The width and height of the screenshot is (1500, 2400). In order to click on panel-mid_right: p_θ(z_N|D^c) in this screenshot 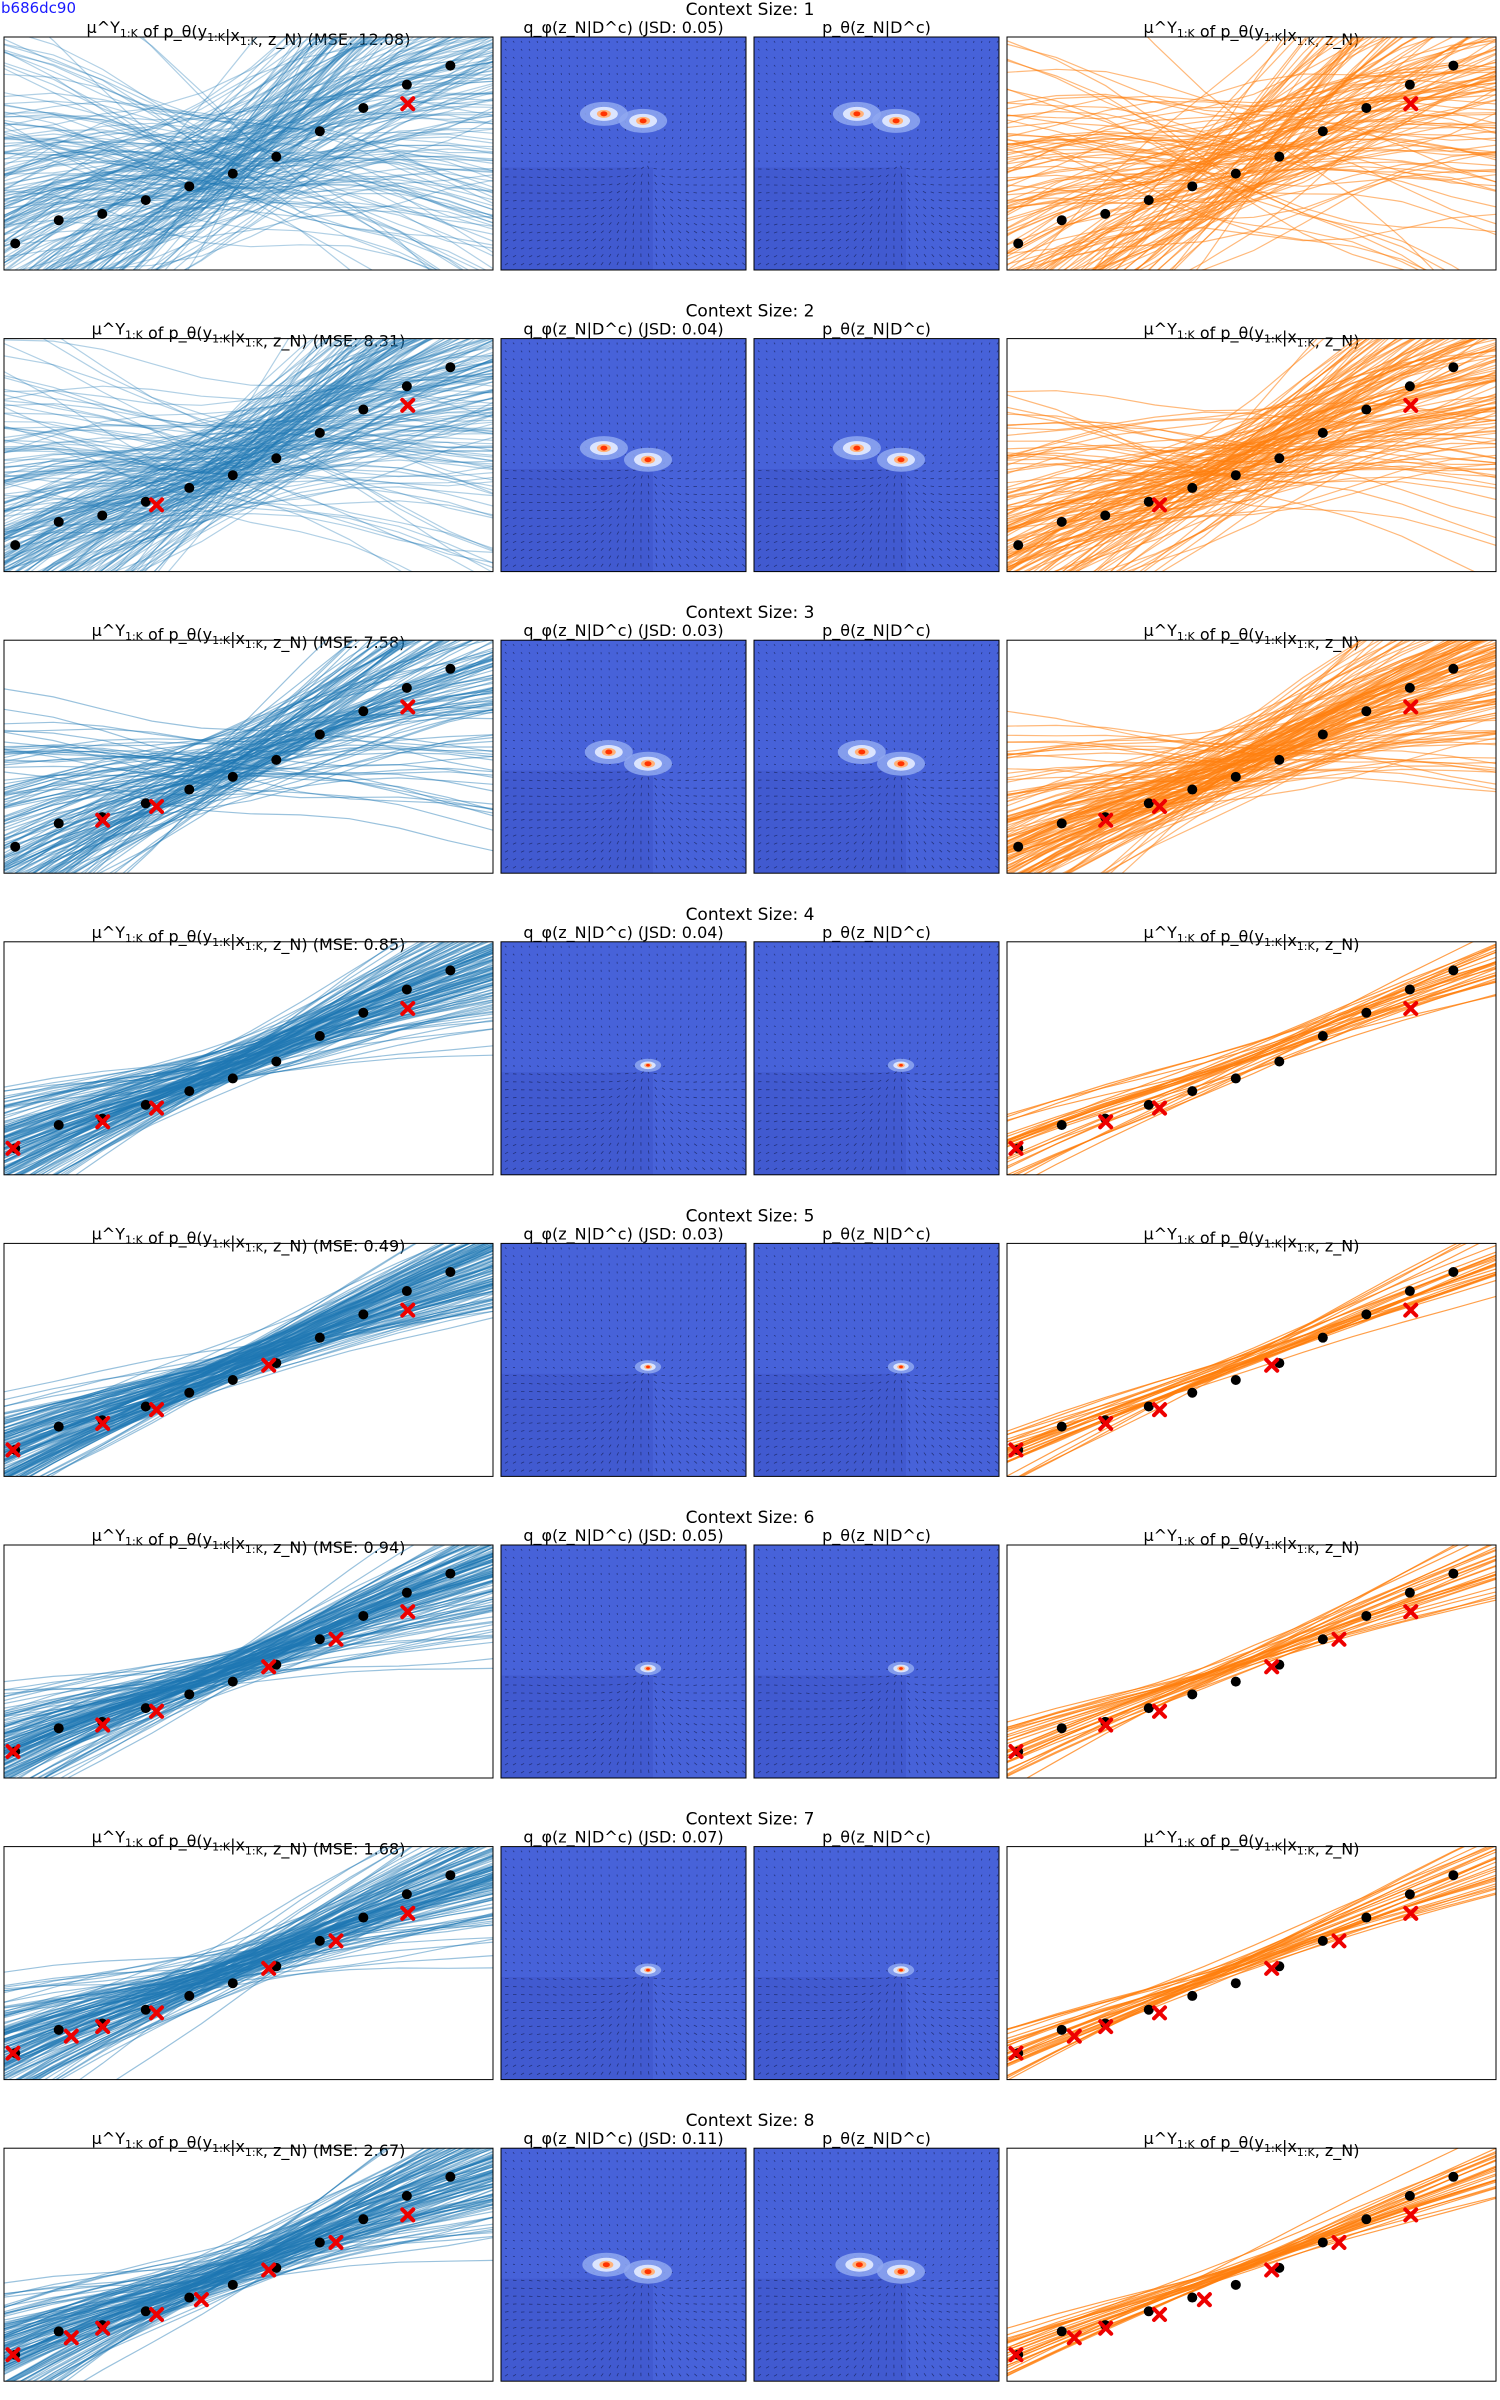, I will do `click(876, 446)`.